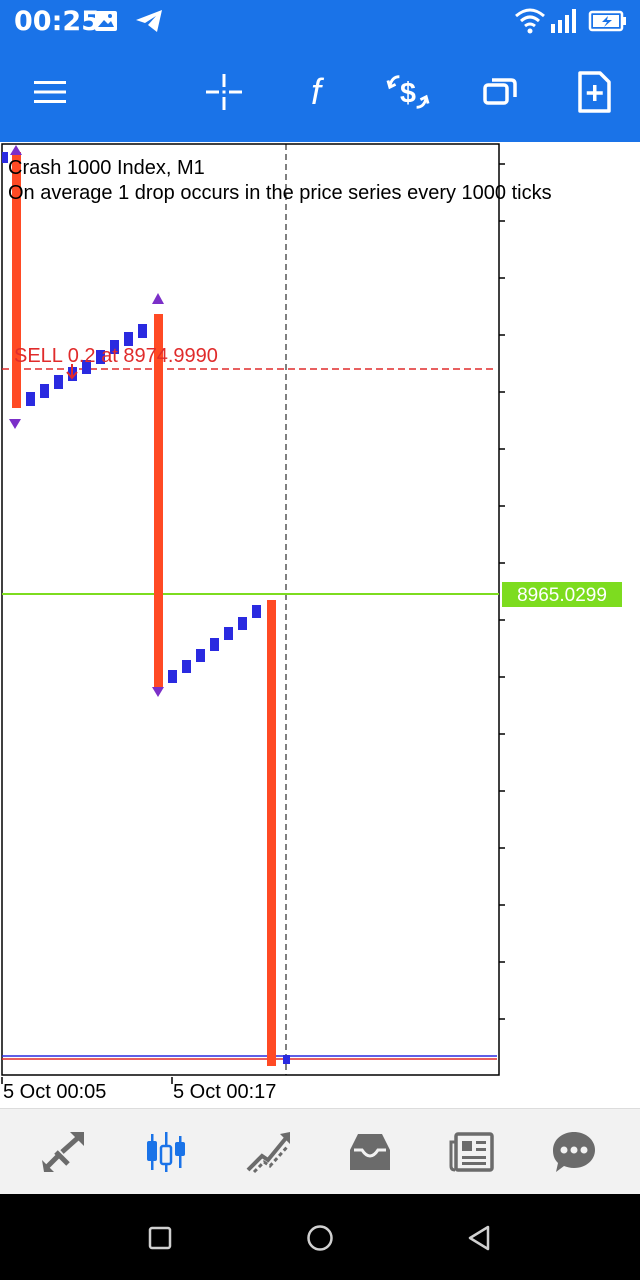  I want to click on menu-button, so click(50, 92).